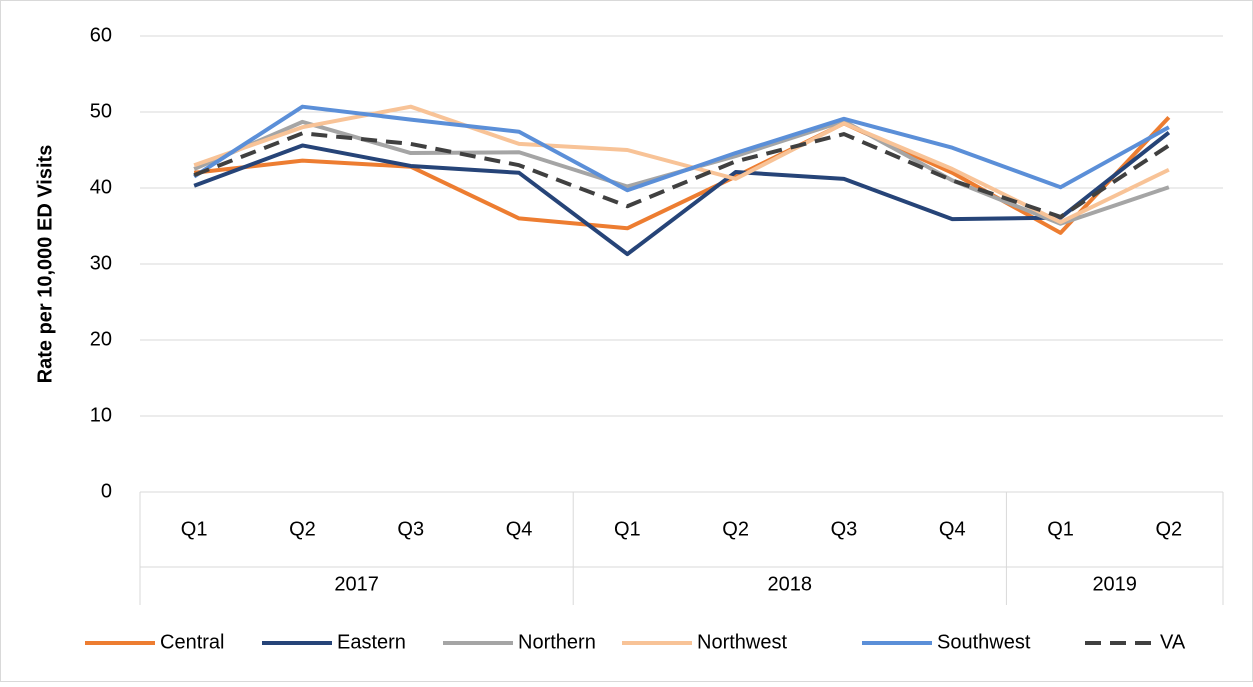 The image size is (1253, 687). I want to click on y-axis-label: Rate per 10,000 ED Visits, so click(45, 264).